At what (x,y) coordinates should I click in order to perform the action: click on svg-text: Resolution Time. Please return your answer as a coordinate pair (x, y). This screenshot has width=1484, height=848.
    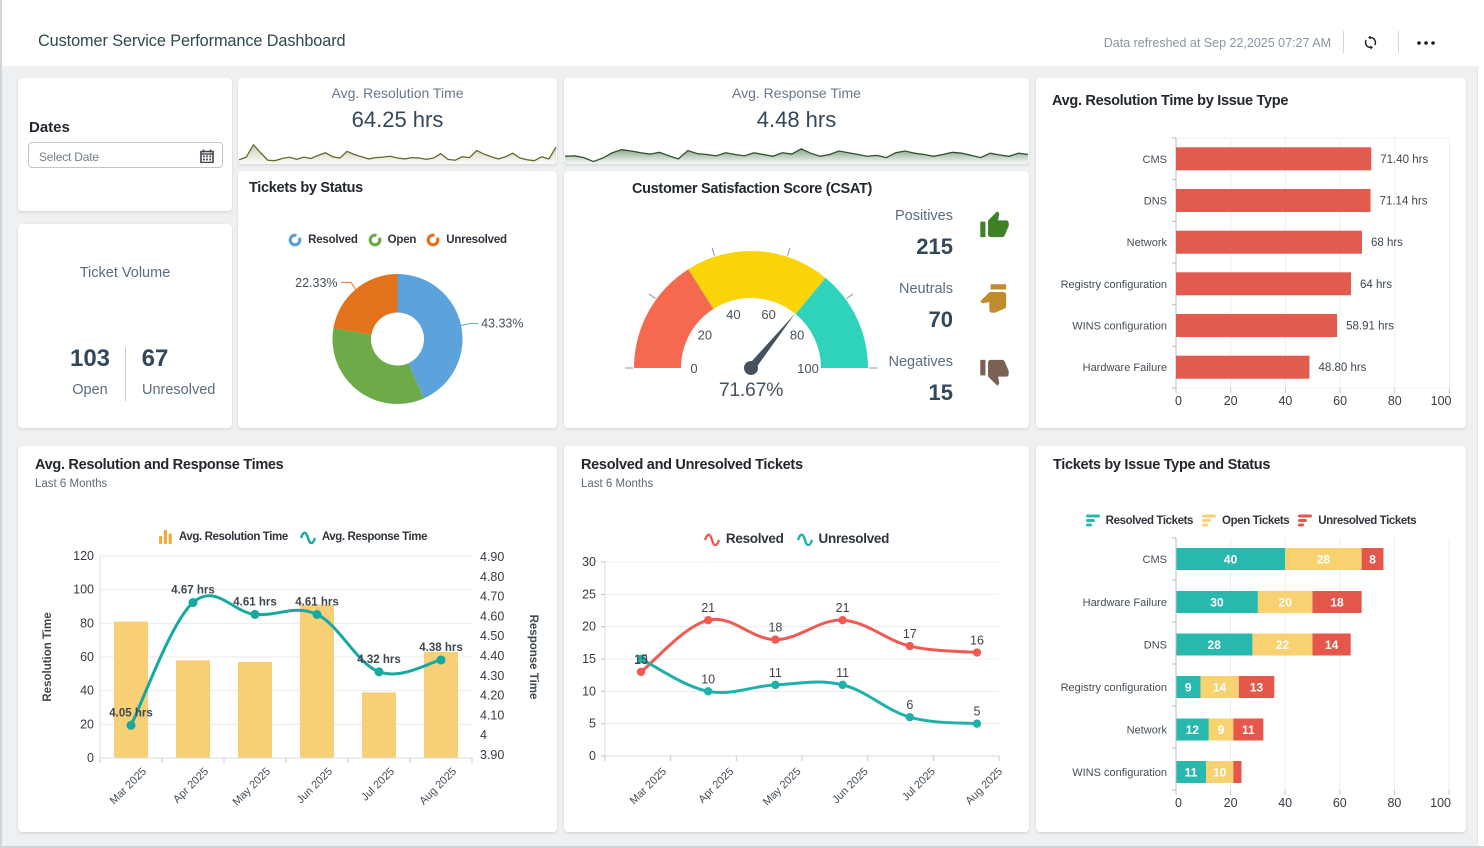
    Looking at the image, I should click on (48, 656).